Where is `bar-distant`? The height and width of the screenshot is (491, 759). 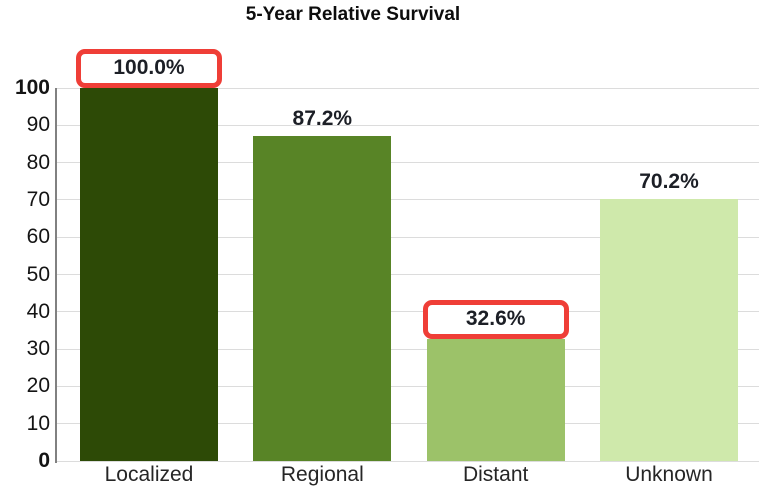 bar-distant is located at coordinates (495, 400).